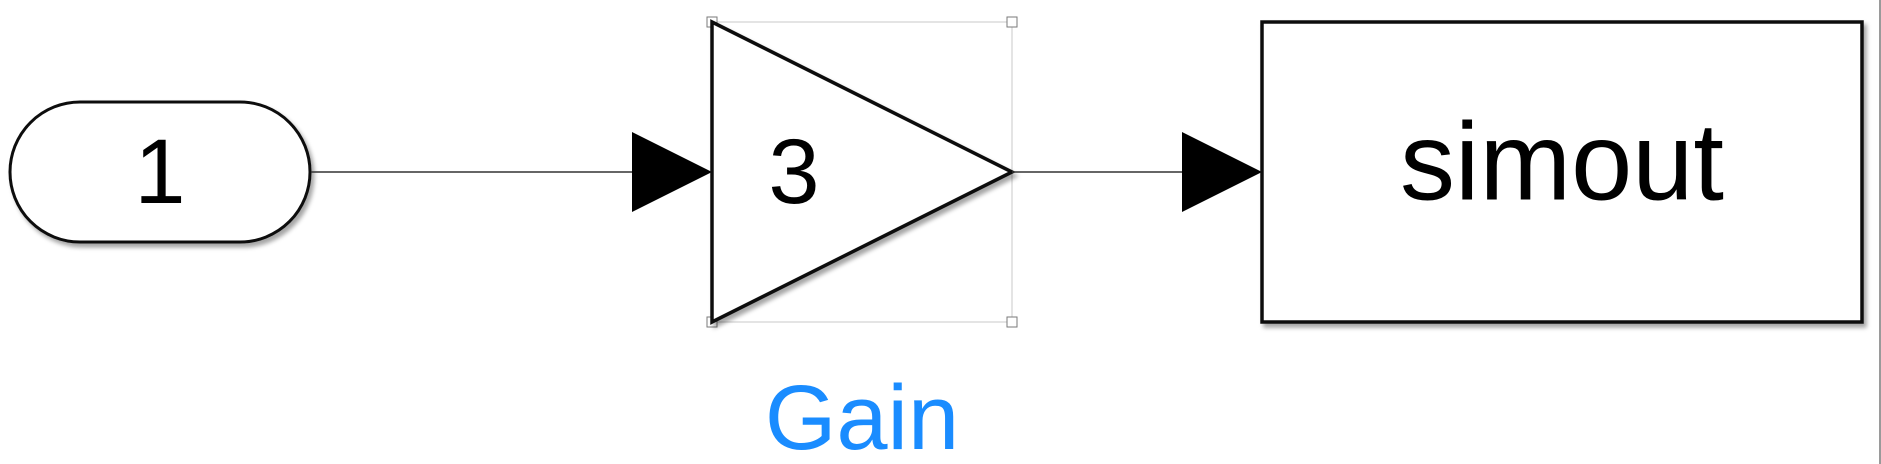  What do you see at coordinates (1562, 162) in the screenshot?
I see `to-workspace-variable: simout` at bounding box center [1562, 162].